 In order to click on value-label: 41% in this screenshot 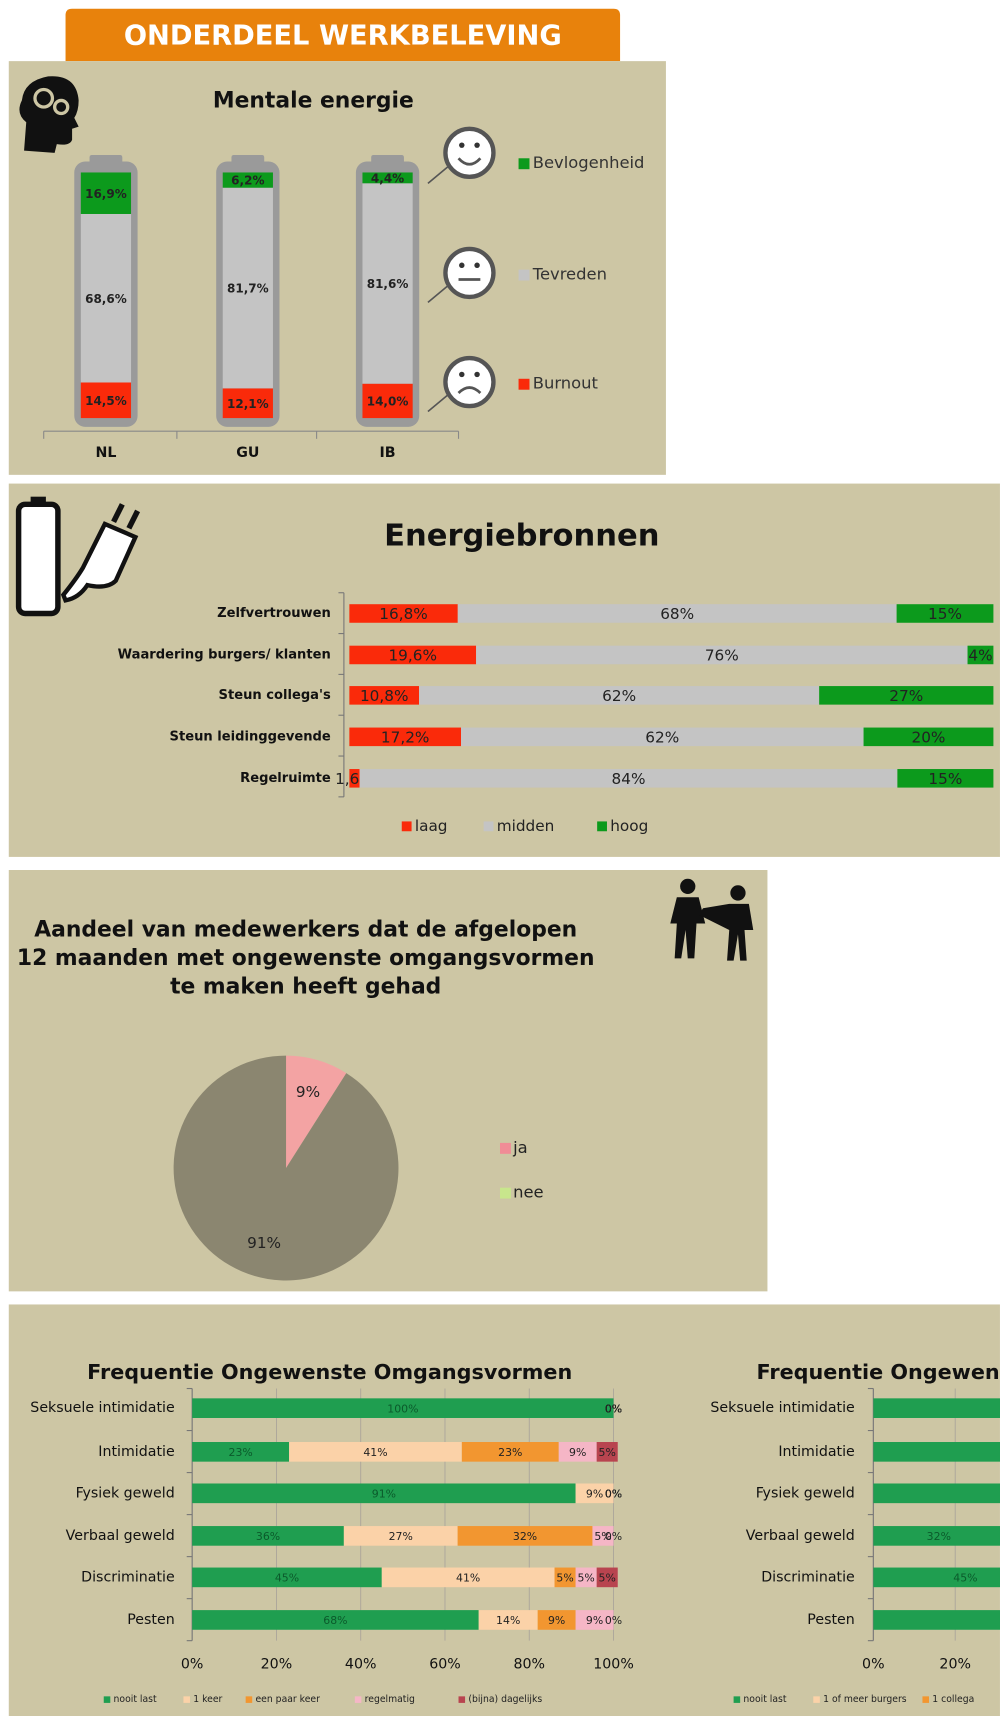, I will do `click(468, 1577)`.